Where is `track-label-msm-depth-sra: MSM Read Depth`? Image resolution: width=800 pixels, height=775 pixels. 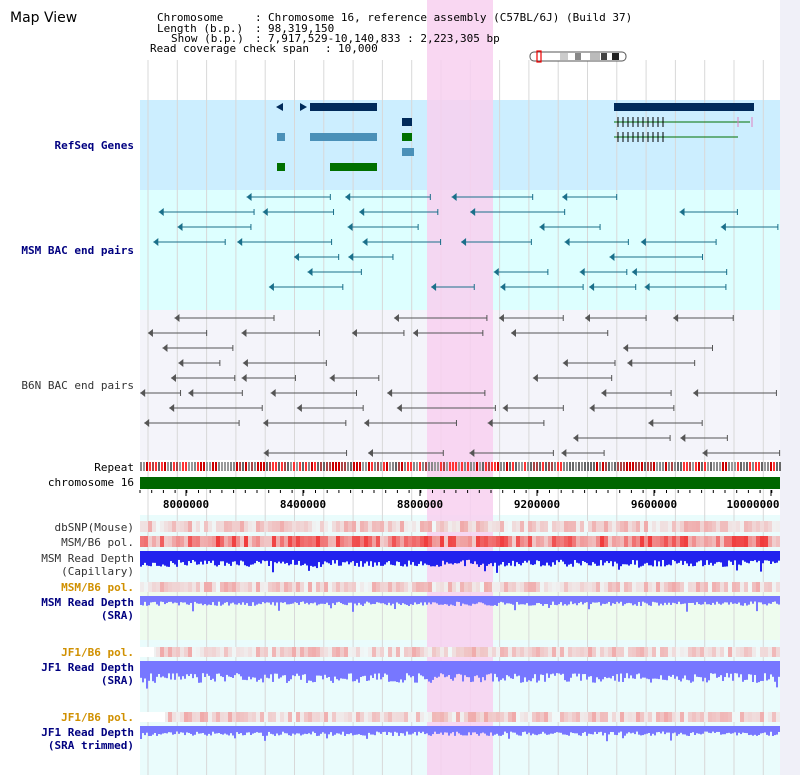
track-label-msm-depth-sra: MSM Read Depth is located at coordinates (87, 602).